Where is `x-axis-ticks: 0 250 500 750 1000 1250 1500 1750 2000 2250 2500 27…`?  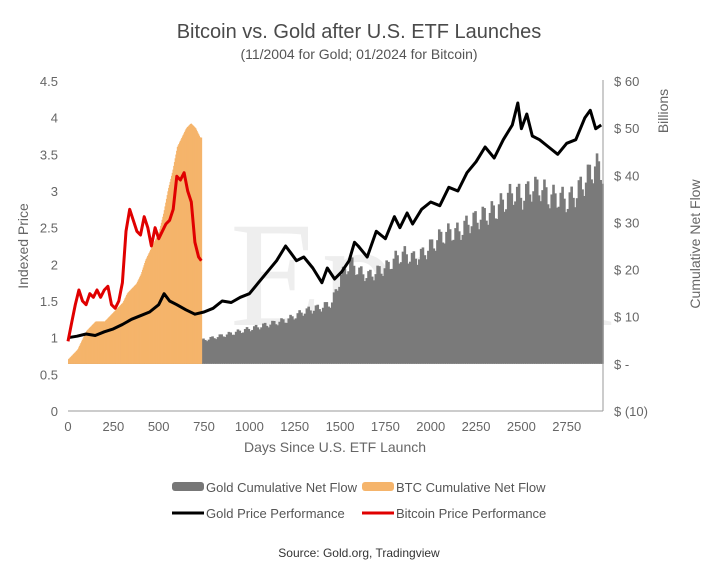
x-axis-ticks: 0 250 500 750 1000 1250 1500 1750 2000 2250 2500 27… is located at coordinates (322, 426).